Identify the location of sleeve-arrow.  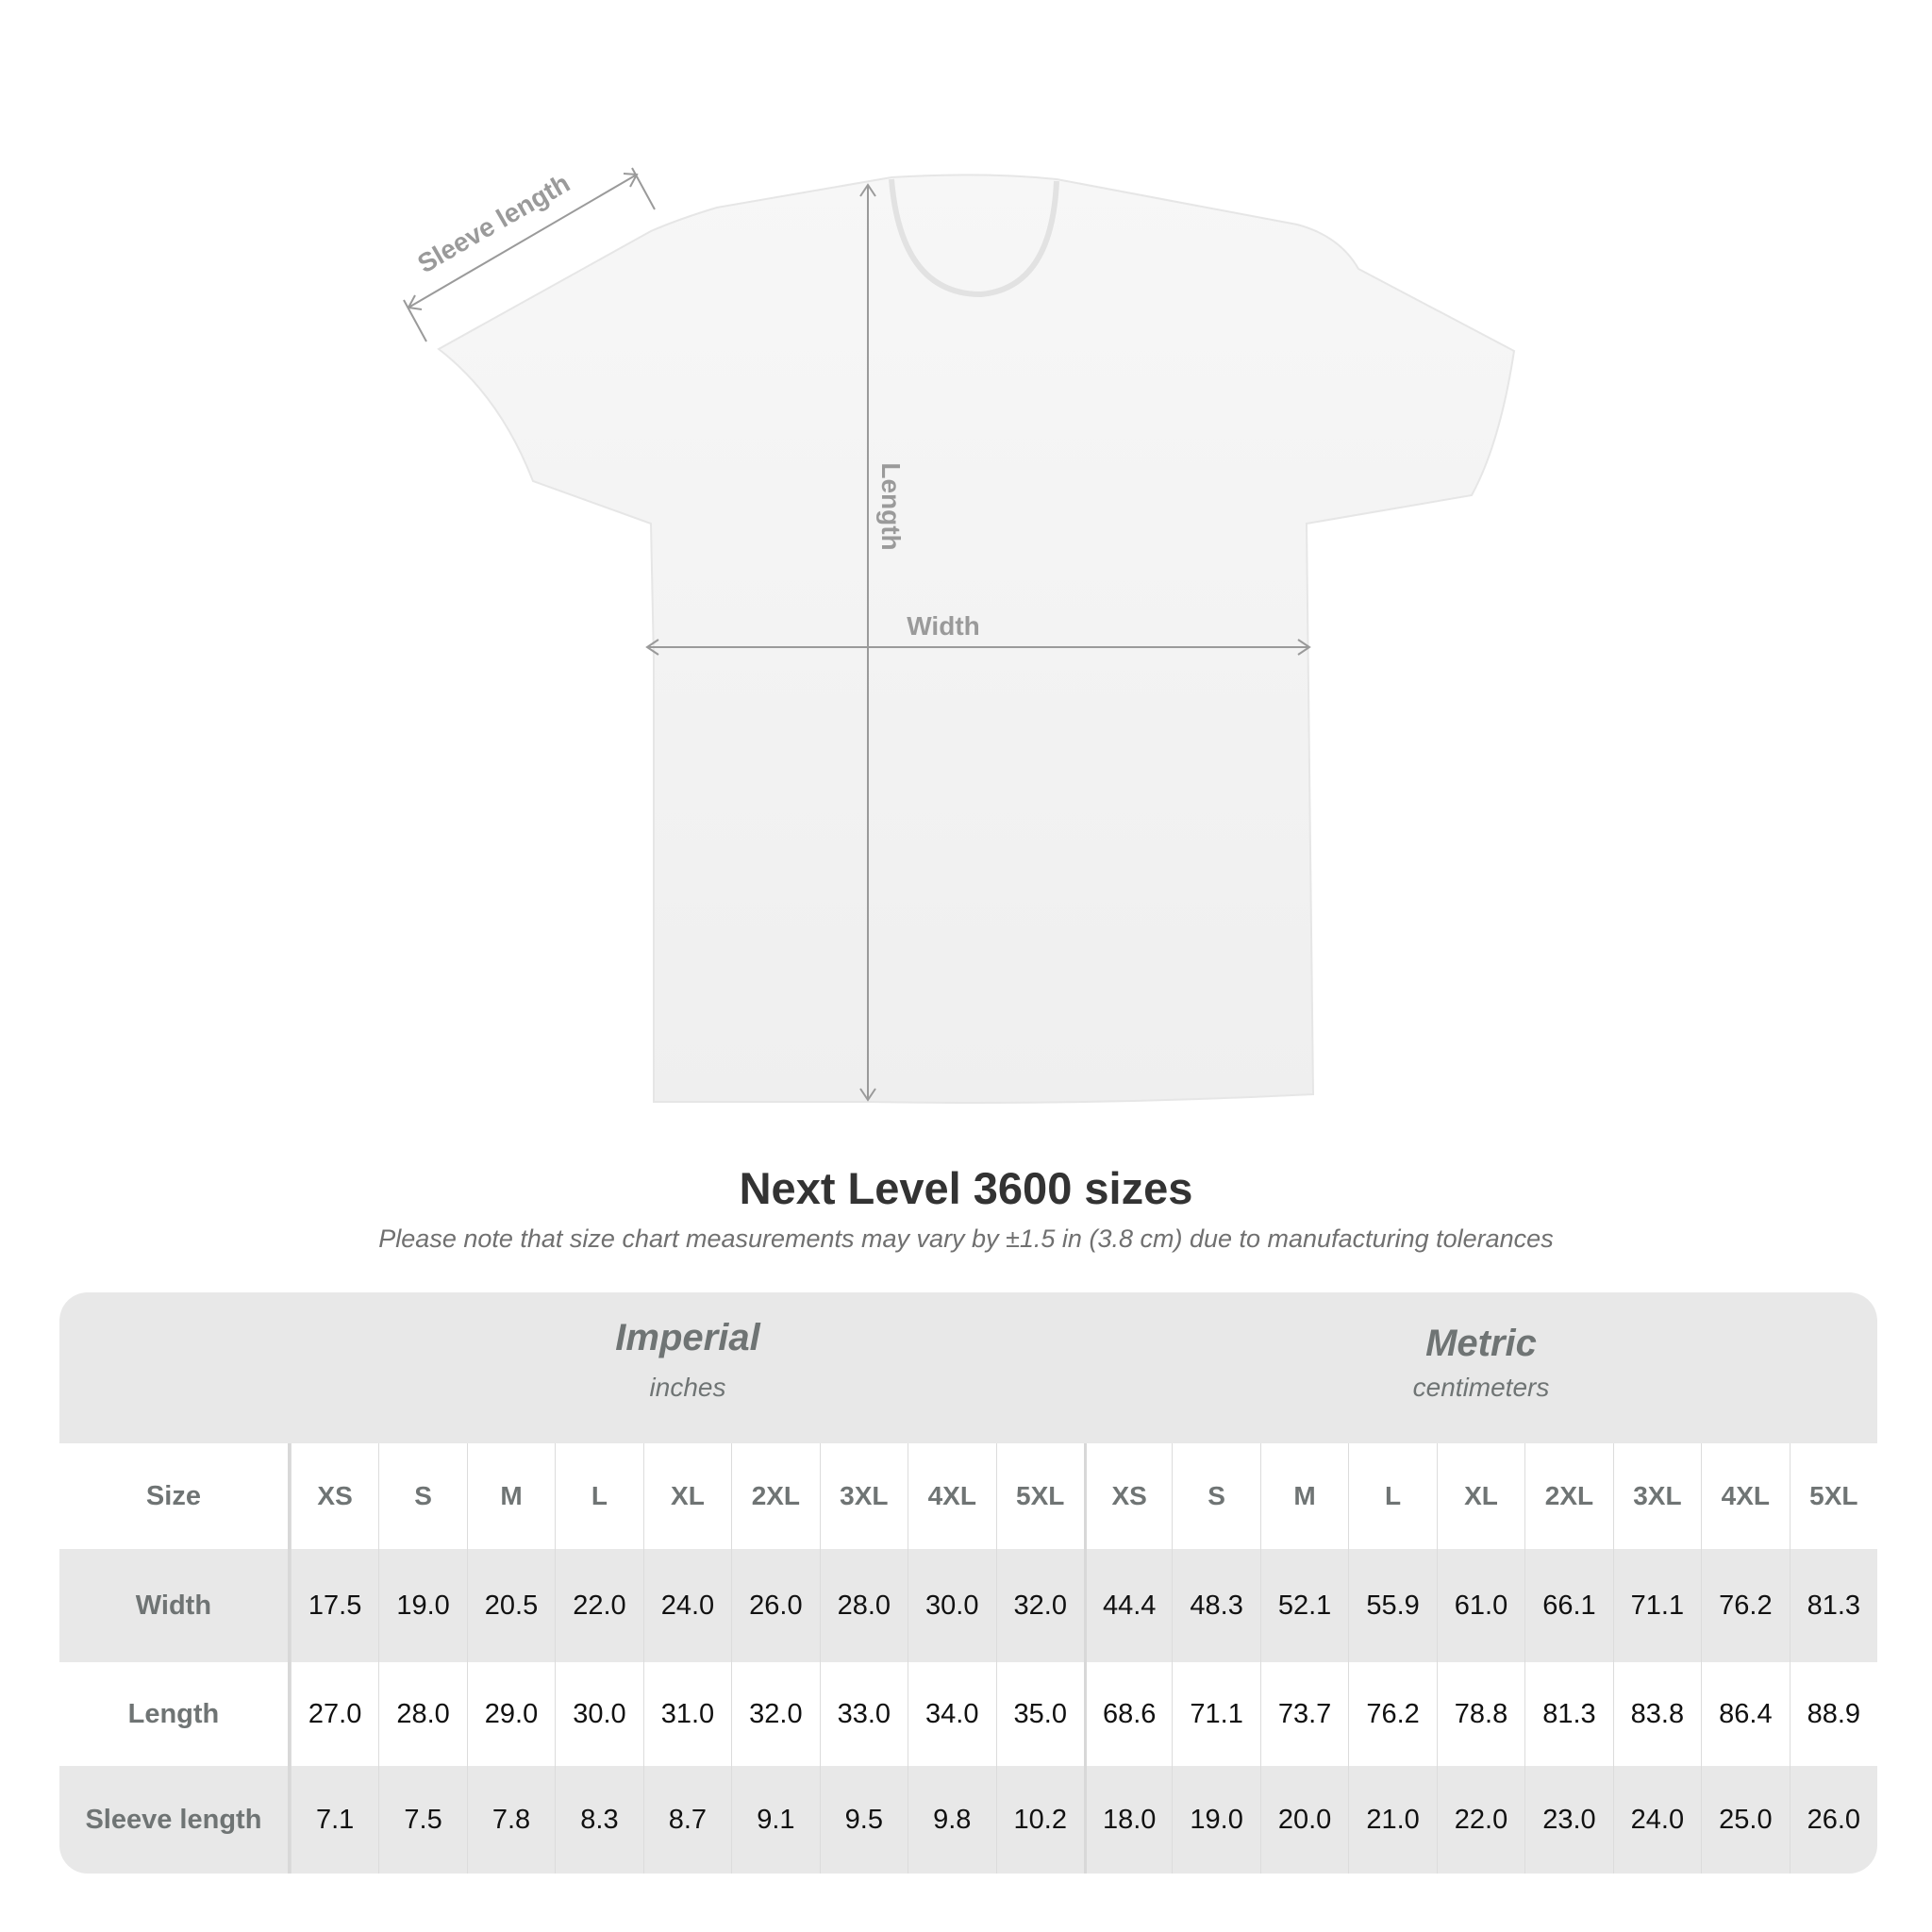
(523, 241).